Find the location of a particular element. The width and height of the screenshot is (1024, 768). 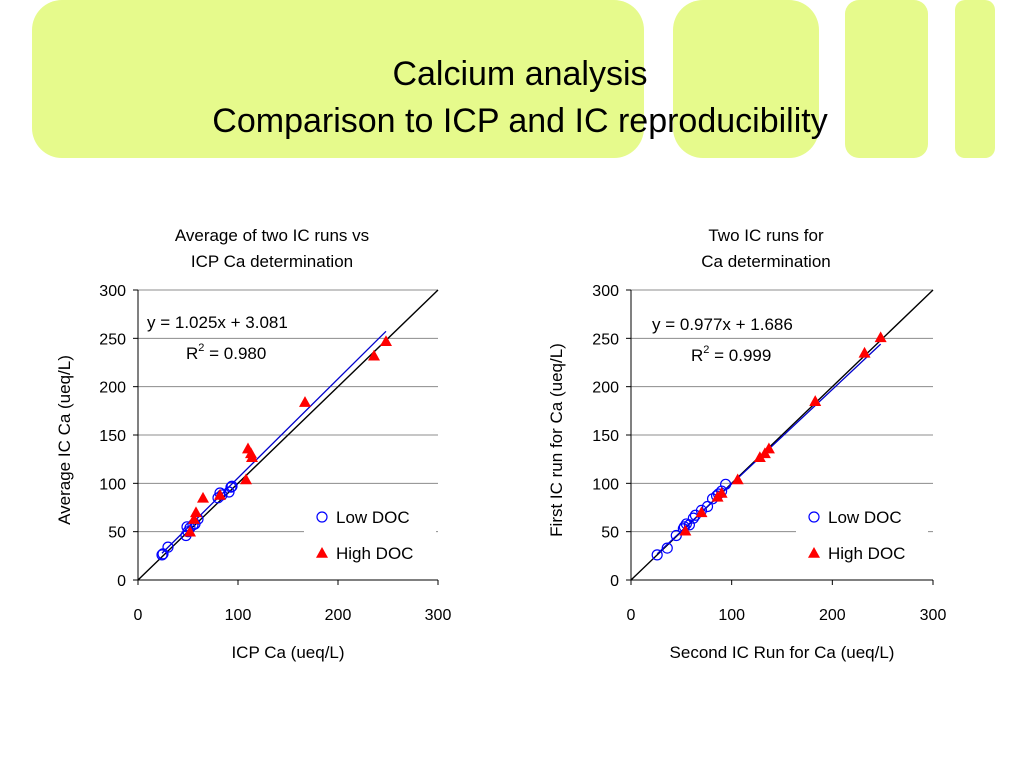

y-axis-label: First IC run for Ca (ueq/L) is located at coordinates (556, 440).